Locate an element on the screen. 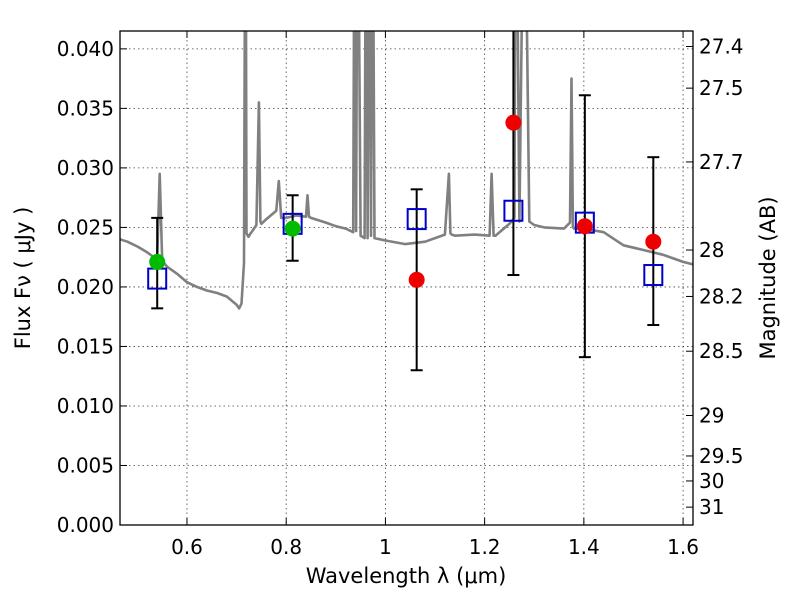  right-tick-label: 28.5 is located at coordinates (721, 351).